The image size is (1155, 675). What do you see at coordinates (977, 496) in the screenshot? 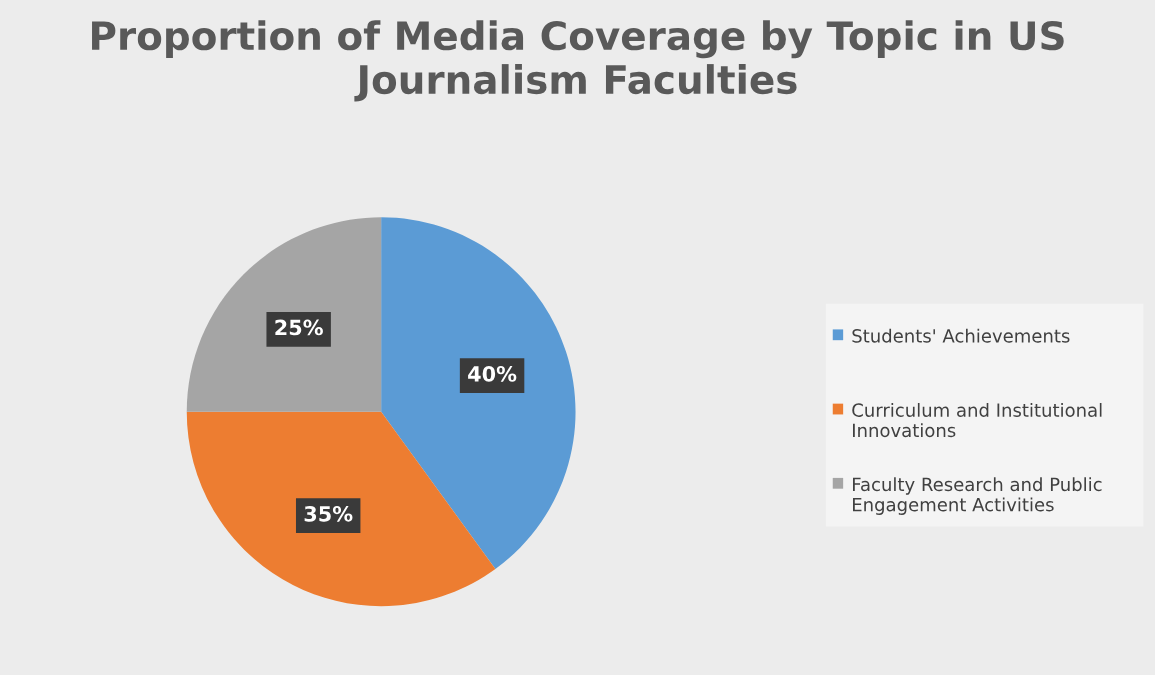
I see `legend-label: Faculty Research and Public Engagement Activities` at bounding box center [977, 496].